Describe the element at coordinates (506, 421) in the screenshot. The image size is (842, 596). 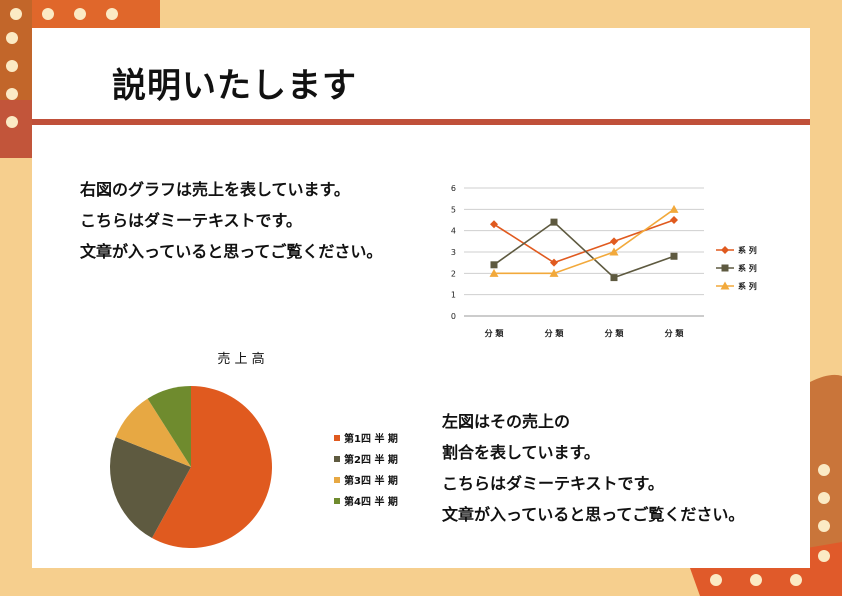
I see `text-line: 左図はその売上の` at that location.